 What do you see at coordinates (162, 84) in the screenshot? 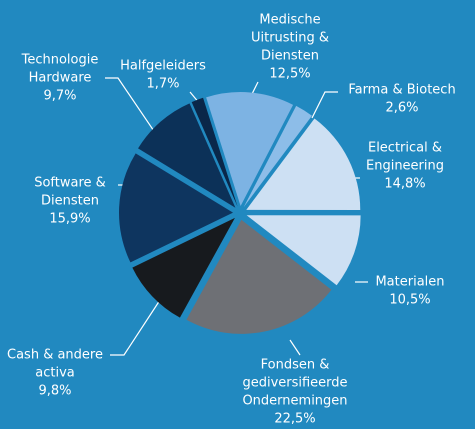
I see `value-label: 1,7%` at bounding box center [162, 84].